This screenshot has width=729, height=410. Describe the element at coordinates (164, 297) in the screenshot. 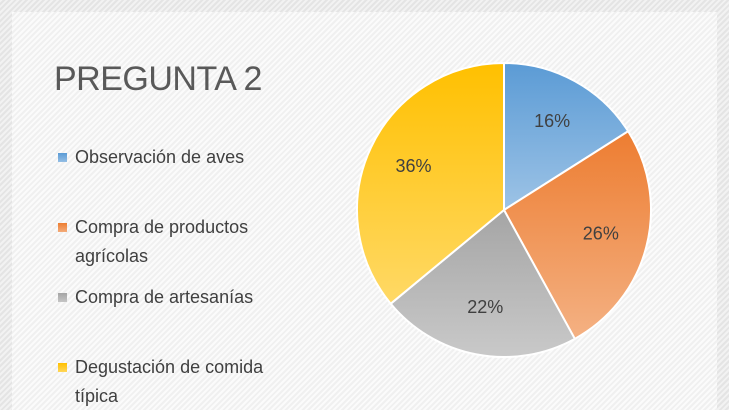

I see `legend-label: Compra de artesanías` at that location.